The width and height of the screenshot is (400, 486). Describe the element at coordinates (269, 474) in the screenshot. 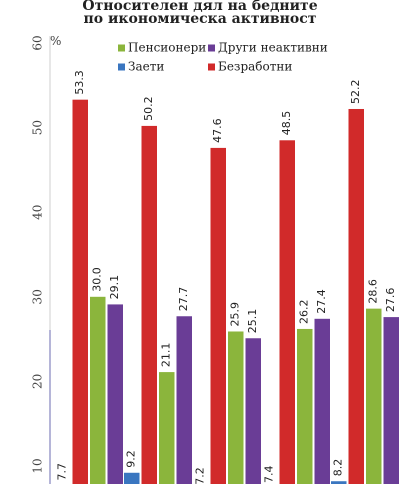

I see `data-label: 7.4` at that location.